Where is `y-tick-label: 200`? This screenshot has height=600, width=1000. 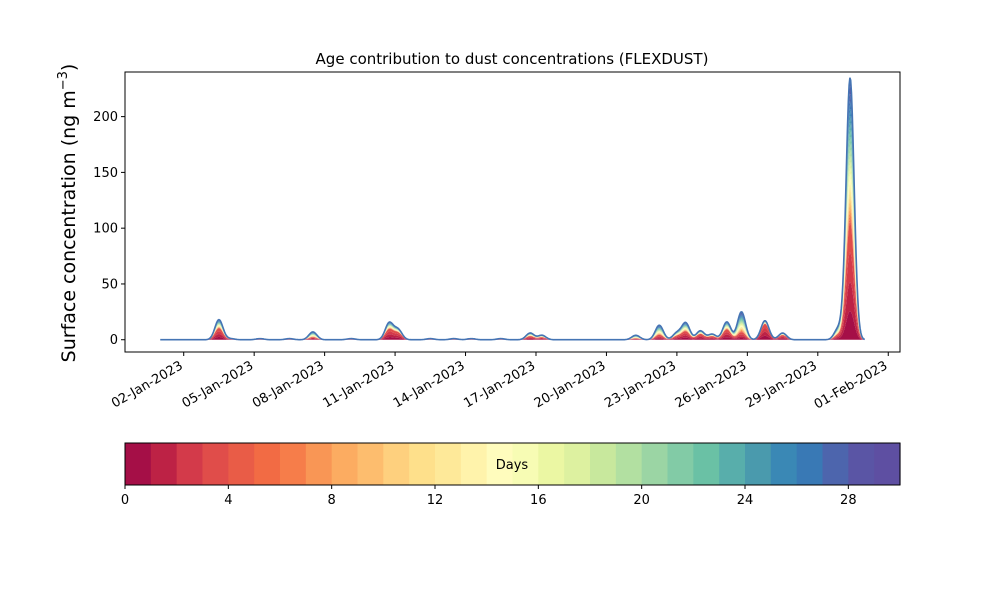
y-tick-label: 200 is located at coordinates (105, 117).